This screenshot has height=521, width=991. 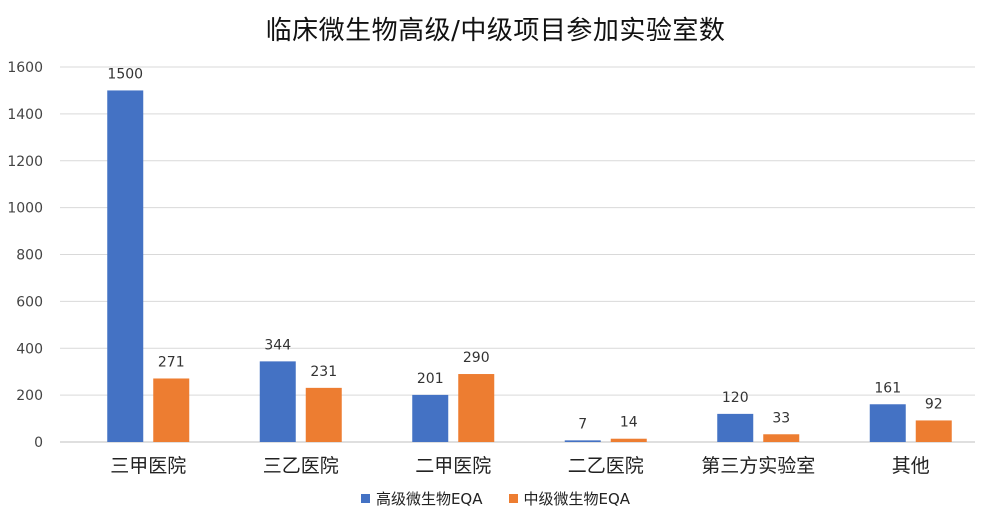 What do you see at coordinates (606, 466) in the screenshot?
I see `x-tick-label: 二乙医院` at bounding box center [606, 466].